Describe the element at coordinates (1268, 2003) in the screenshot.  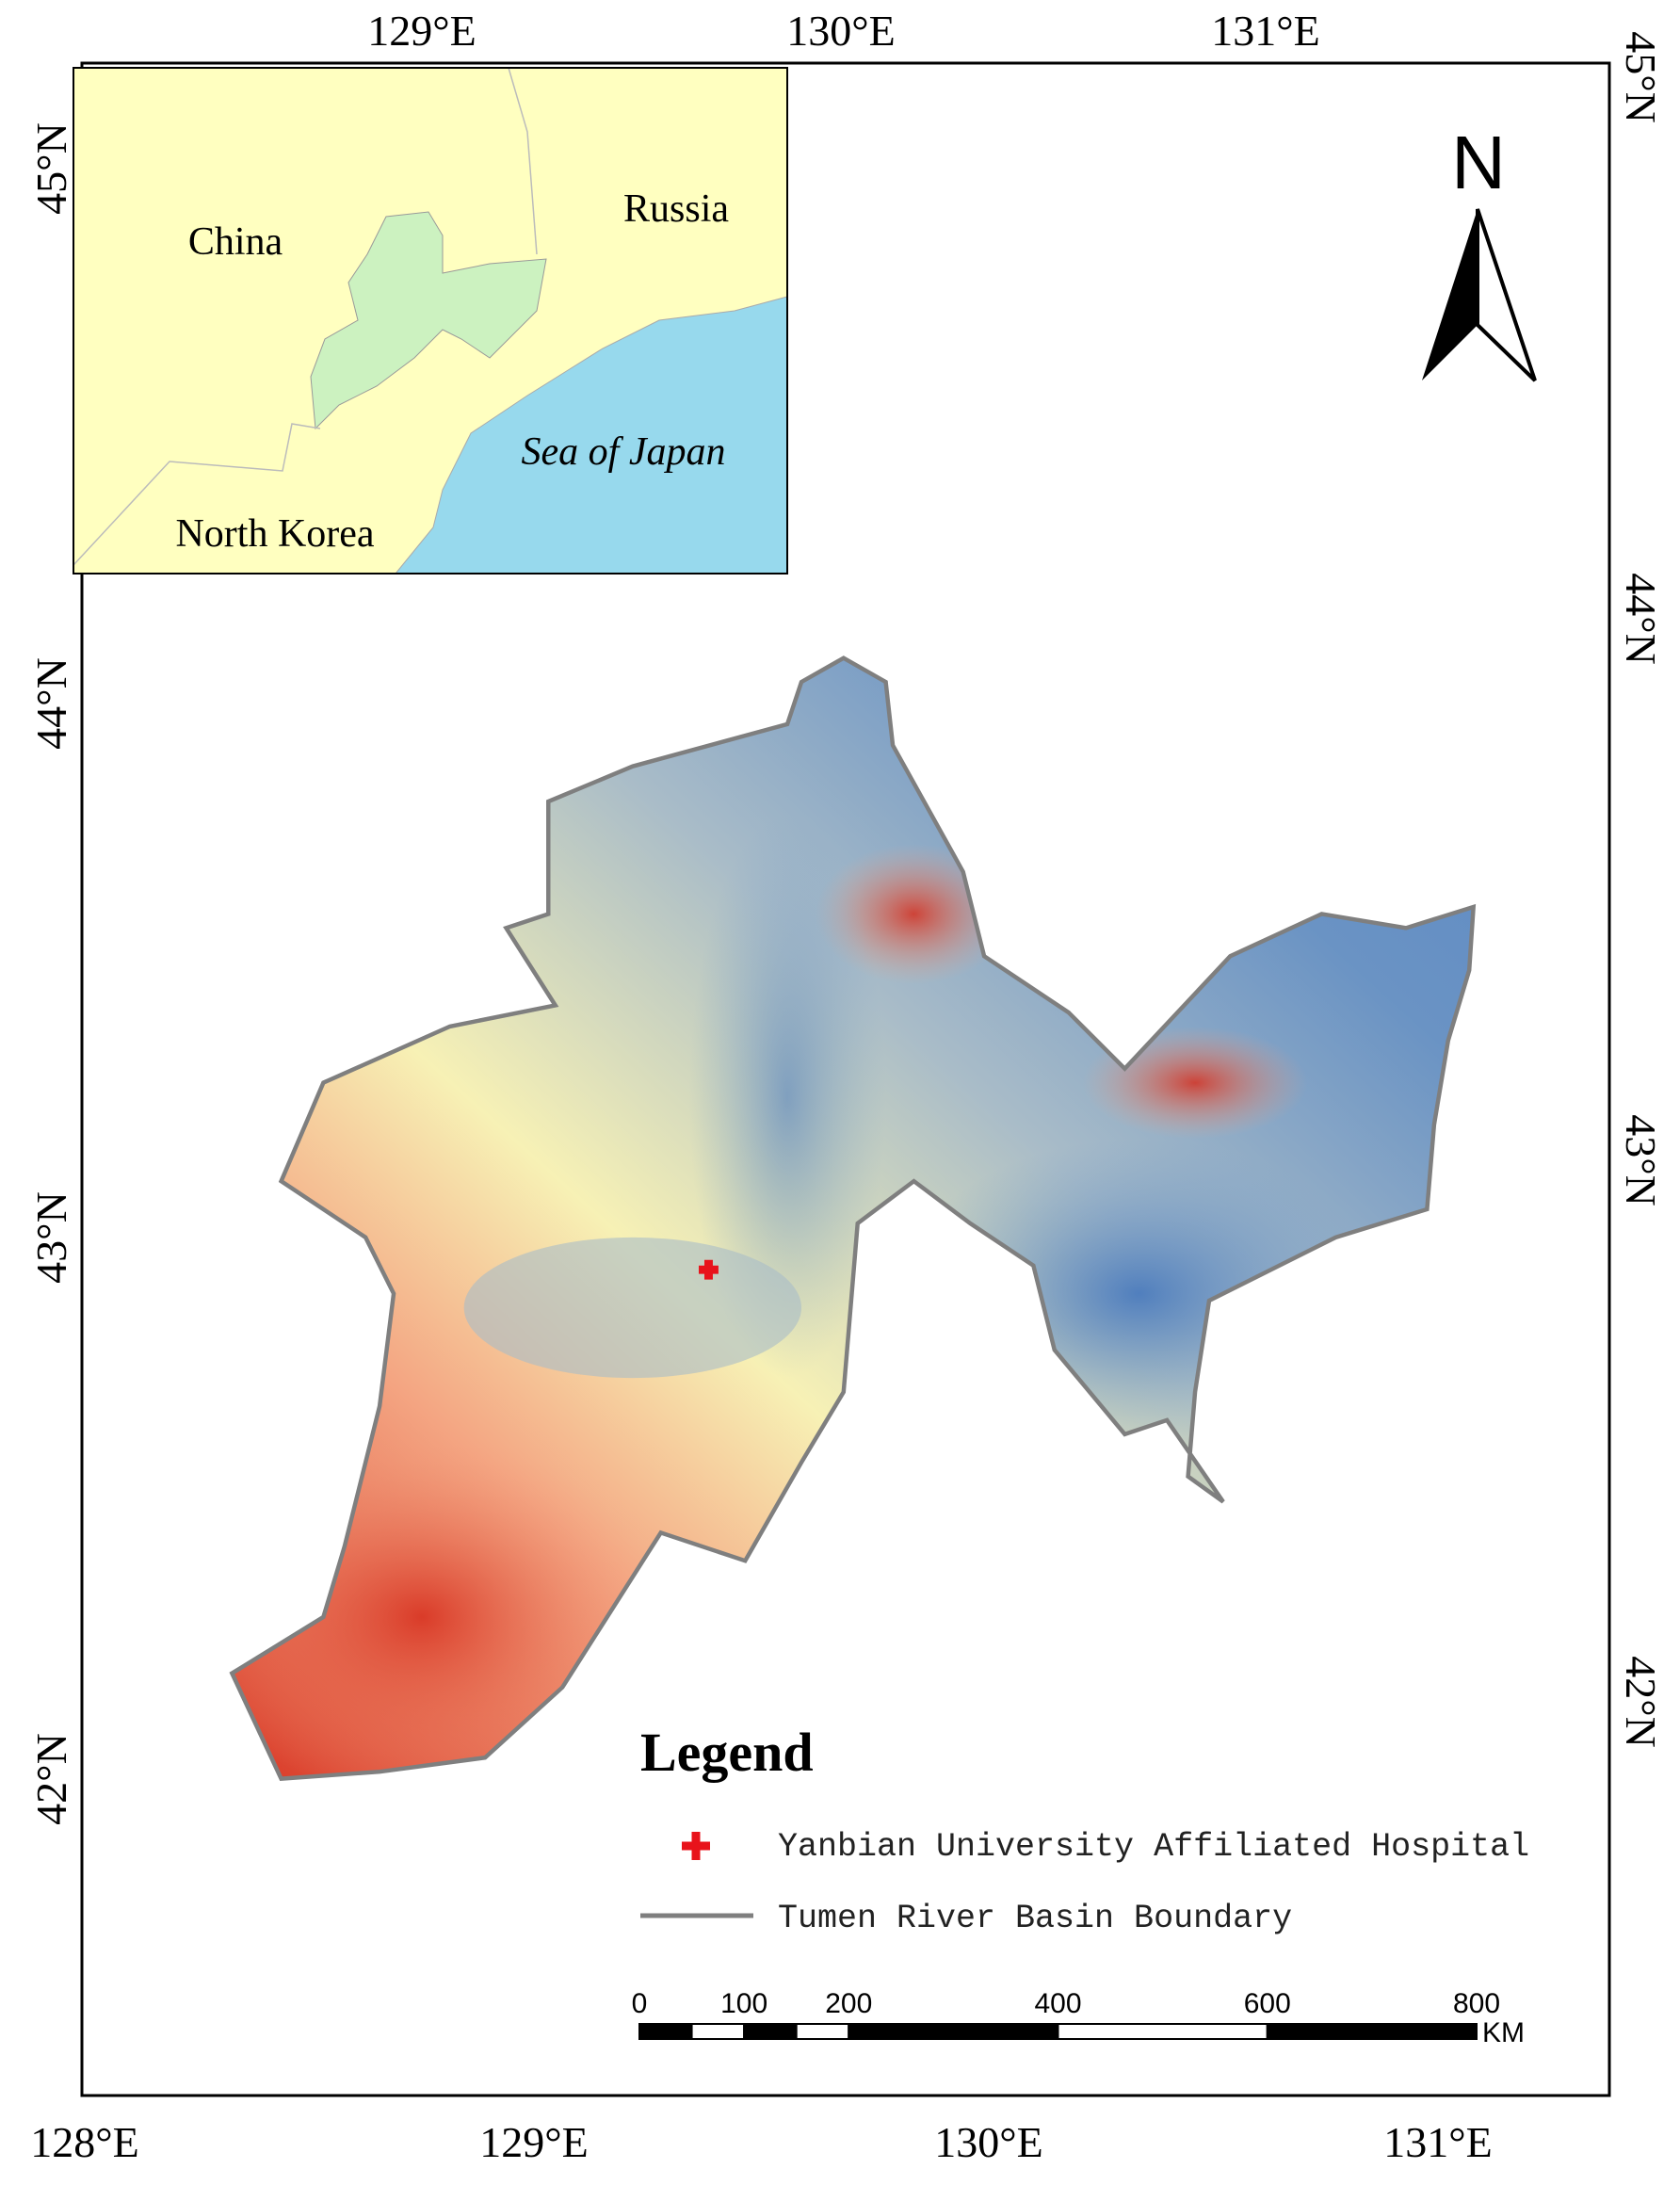
I see `scale-label: 600` at that location.